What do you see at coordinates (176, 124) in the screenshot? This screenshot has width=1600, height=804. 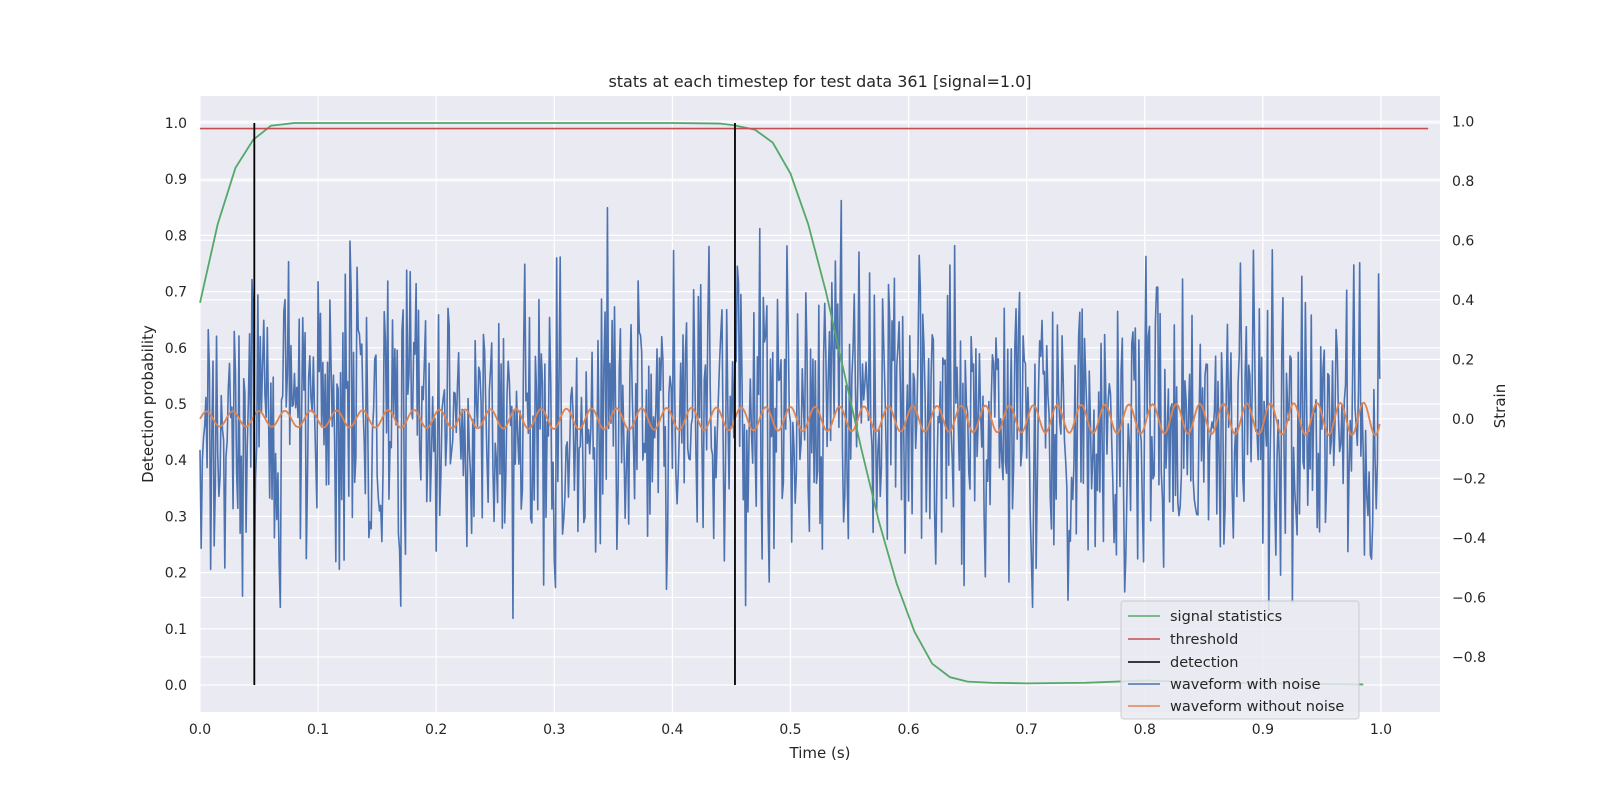 I see `y-tick-label: 1.0` at bounding box center [176, 124].